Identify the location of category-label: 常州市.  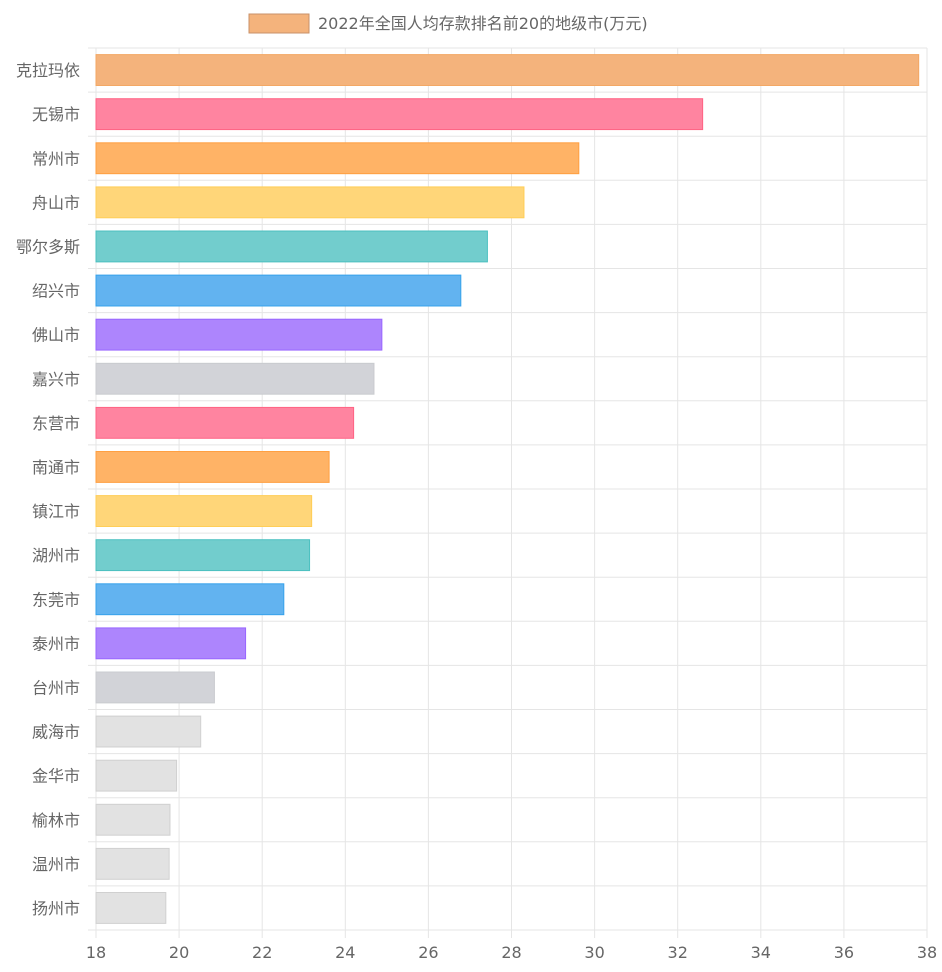
(56, 158).